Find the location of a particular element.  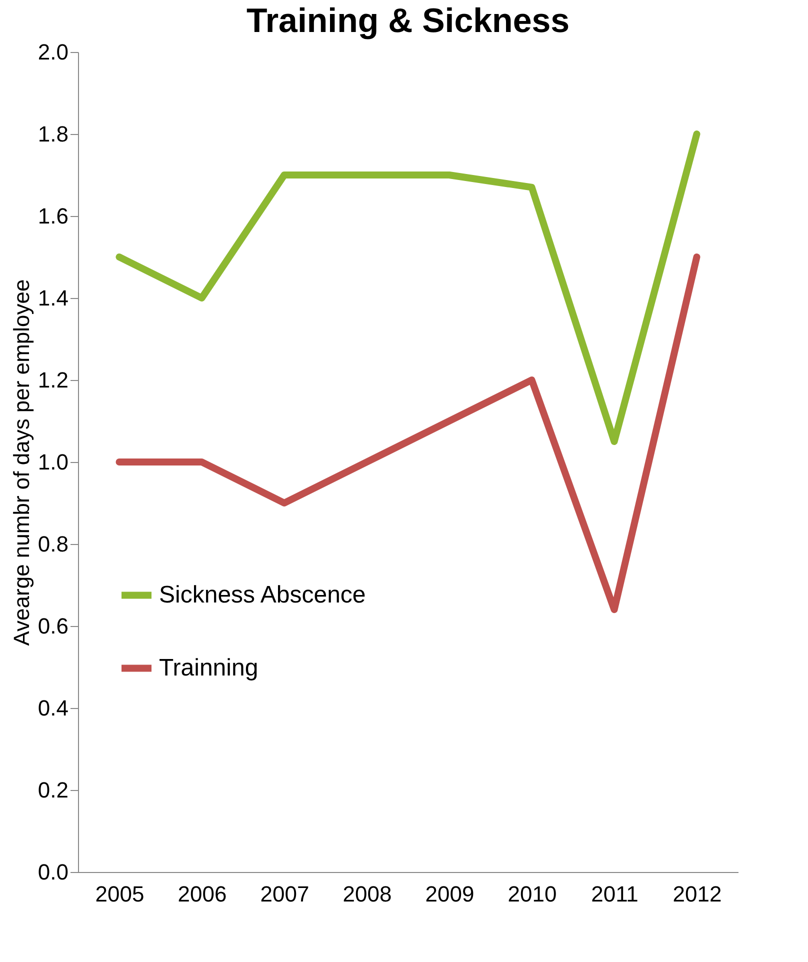

x-tick-label: 2007 is located at coordinates (285, 894).